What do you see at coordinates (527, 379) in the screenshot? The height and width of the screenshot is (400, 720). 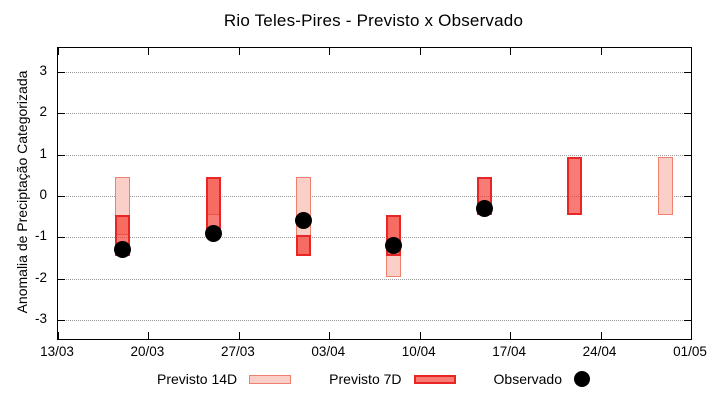 I see `legend-label: Observado` at bounding box center [527, 379].